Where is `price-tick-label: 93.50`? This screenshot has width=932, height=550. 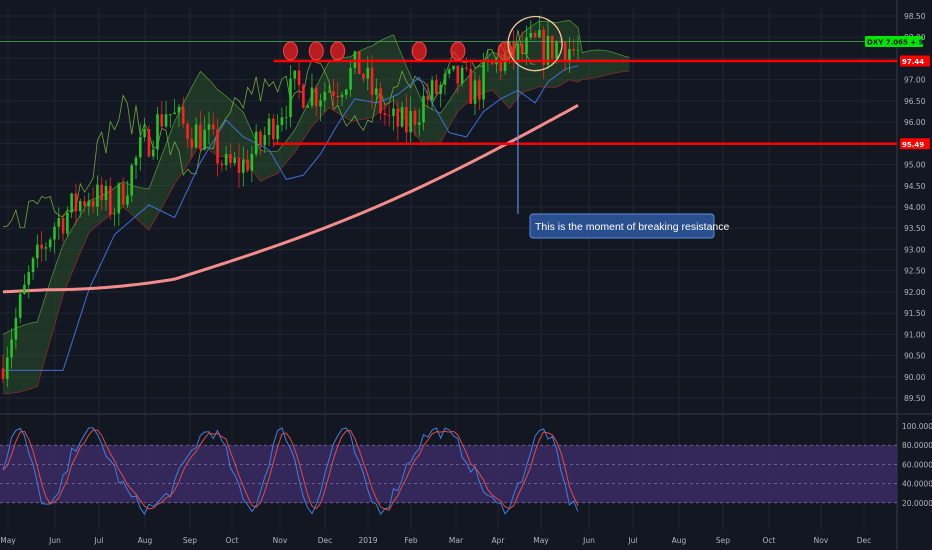 price-tick-label: 93.50 is located at coordinates (915, 228).